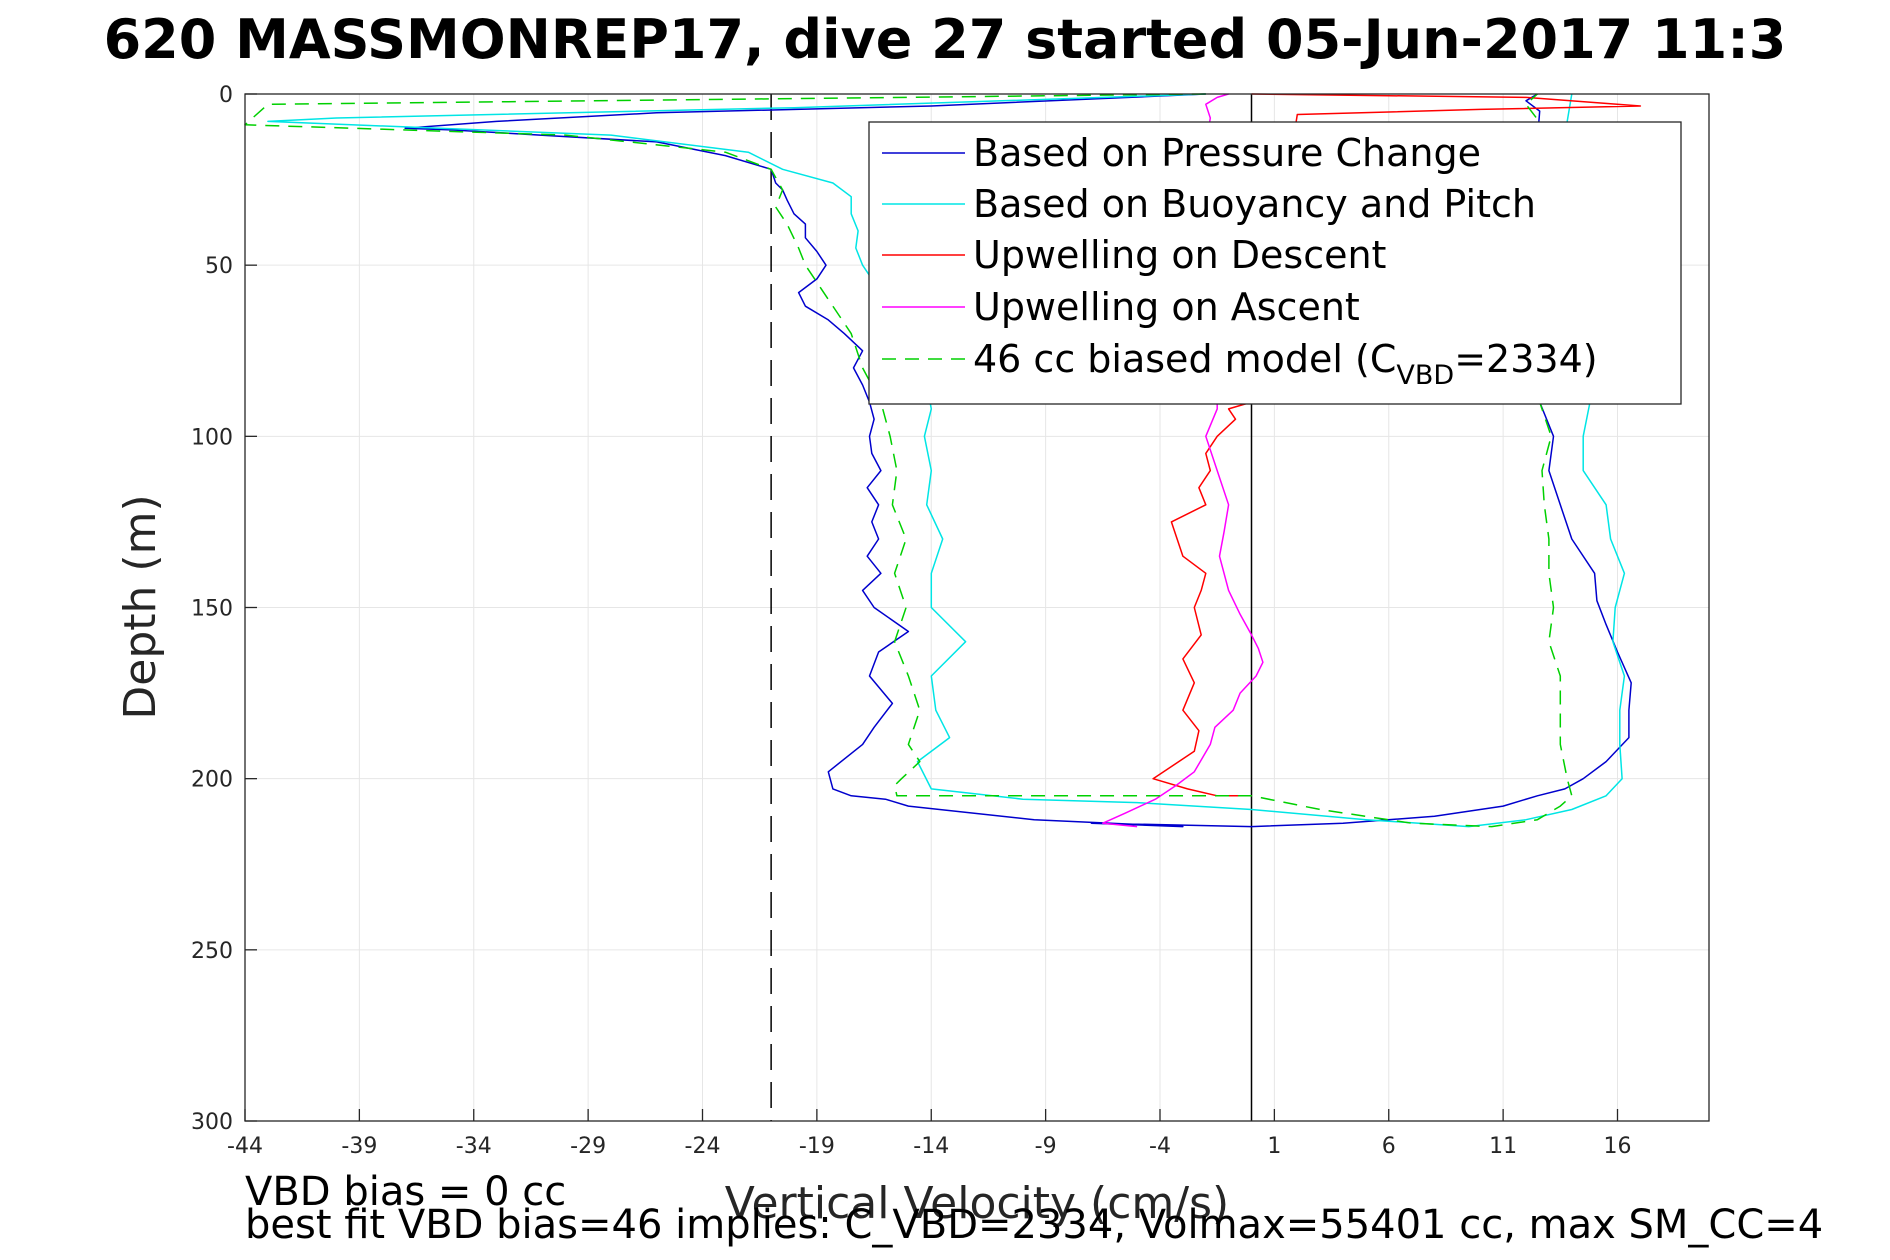 The width and height of the screenshot is (1890, 1260). I want to click on x-tick-label: 11, so click(1503, 1146).